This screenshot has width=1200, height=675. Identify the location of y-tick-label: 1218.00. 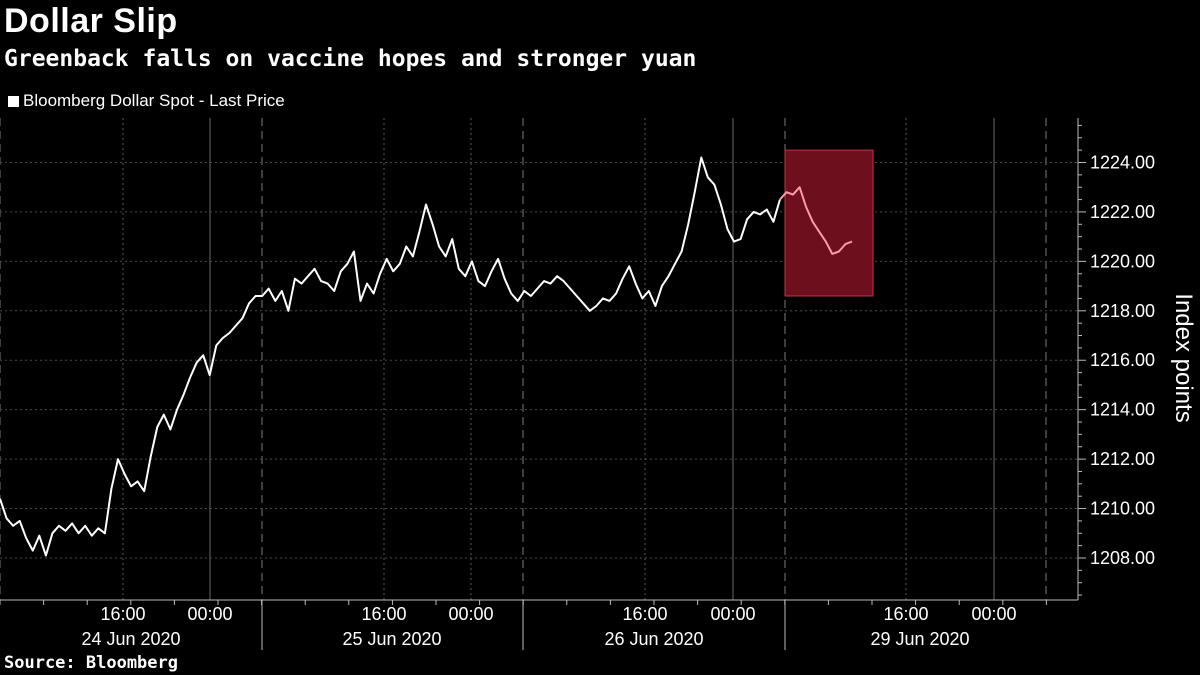
(1122, 311).